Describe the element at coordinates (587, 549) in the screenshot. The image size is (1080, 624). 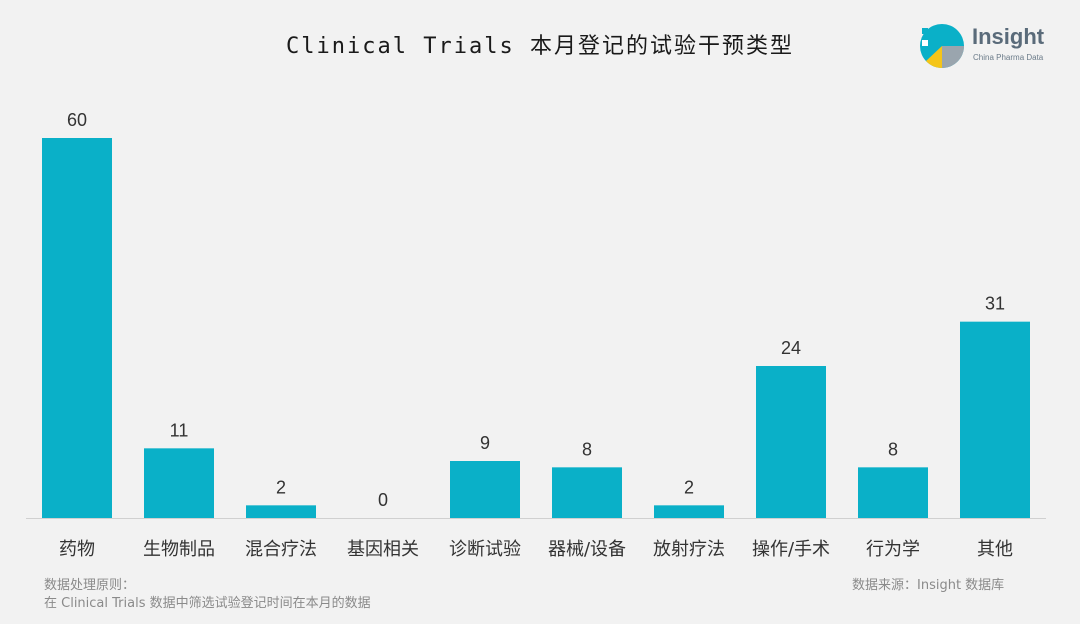
I see `category-label: 器械/设备` at that location.